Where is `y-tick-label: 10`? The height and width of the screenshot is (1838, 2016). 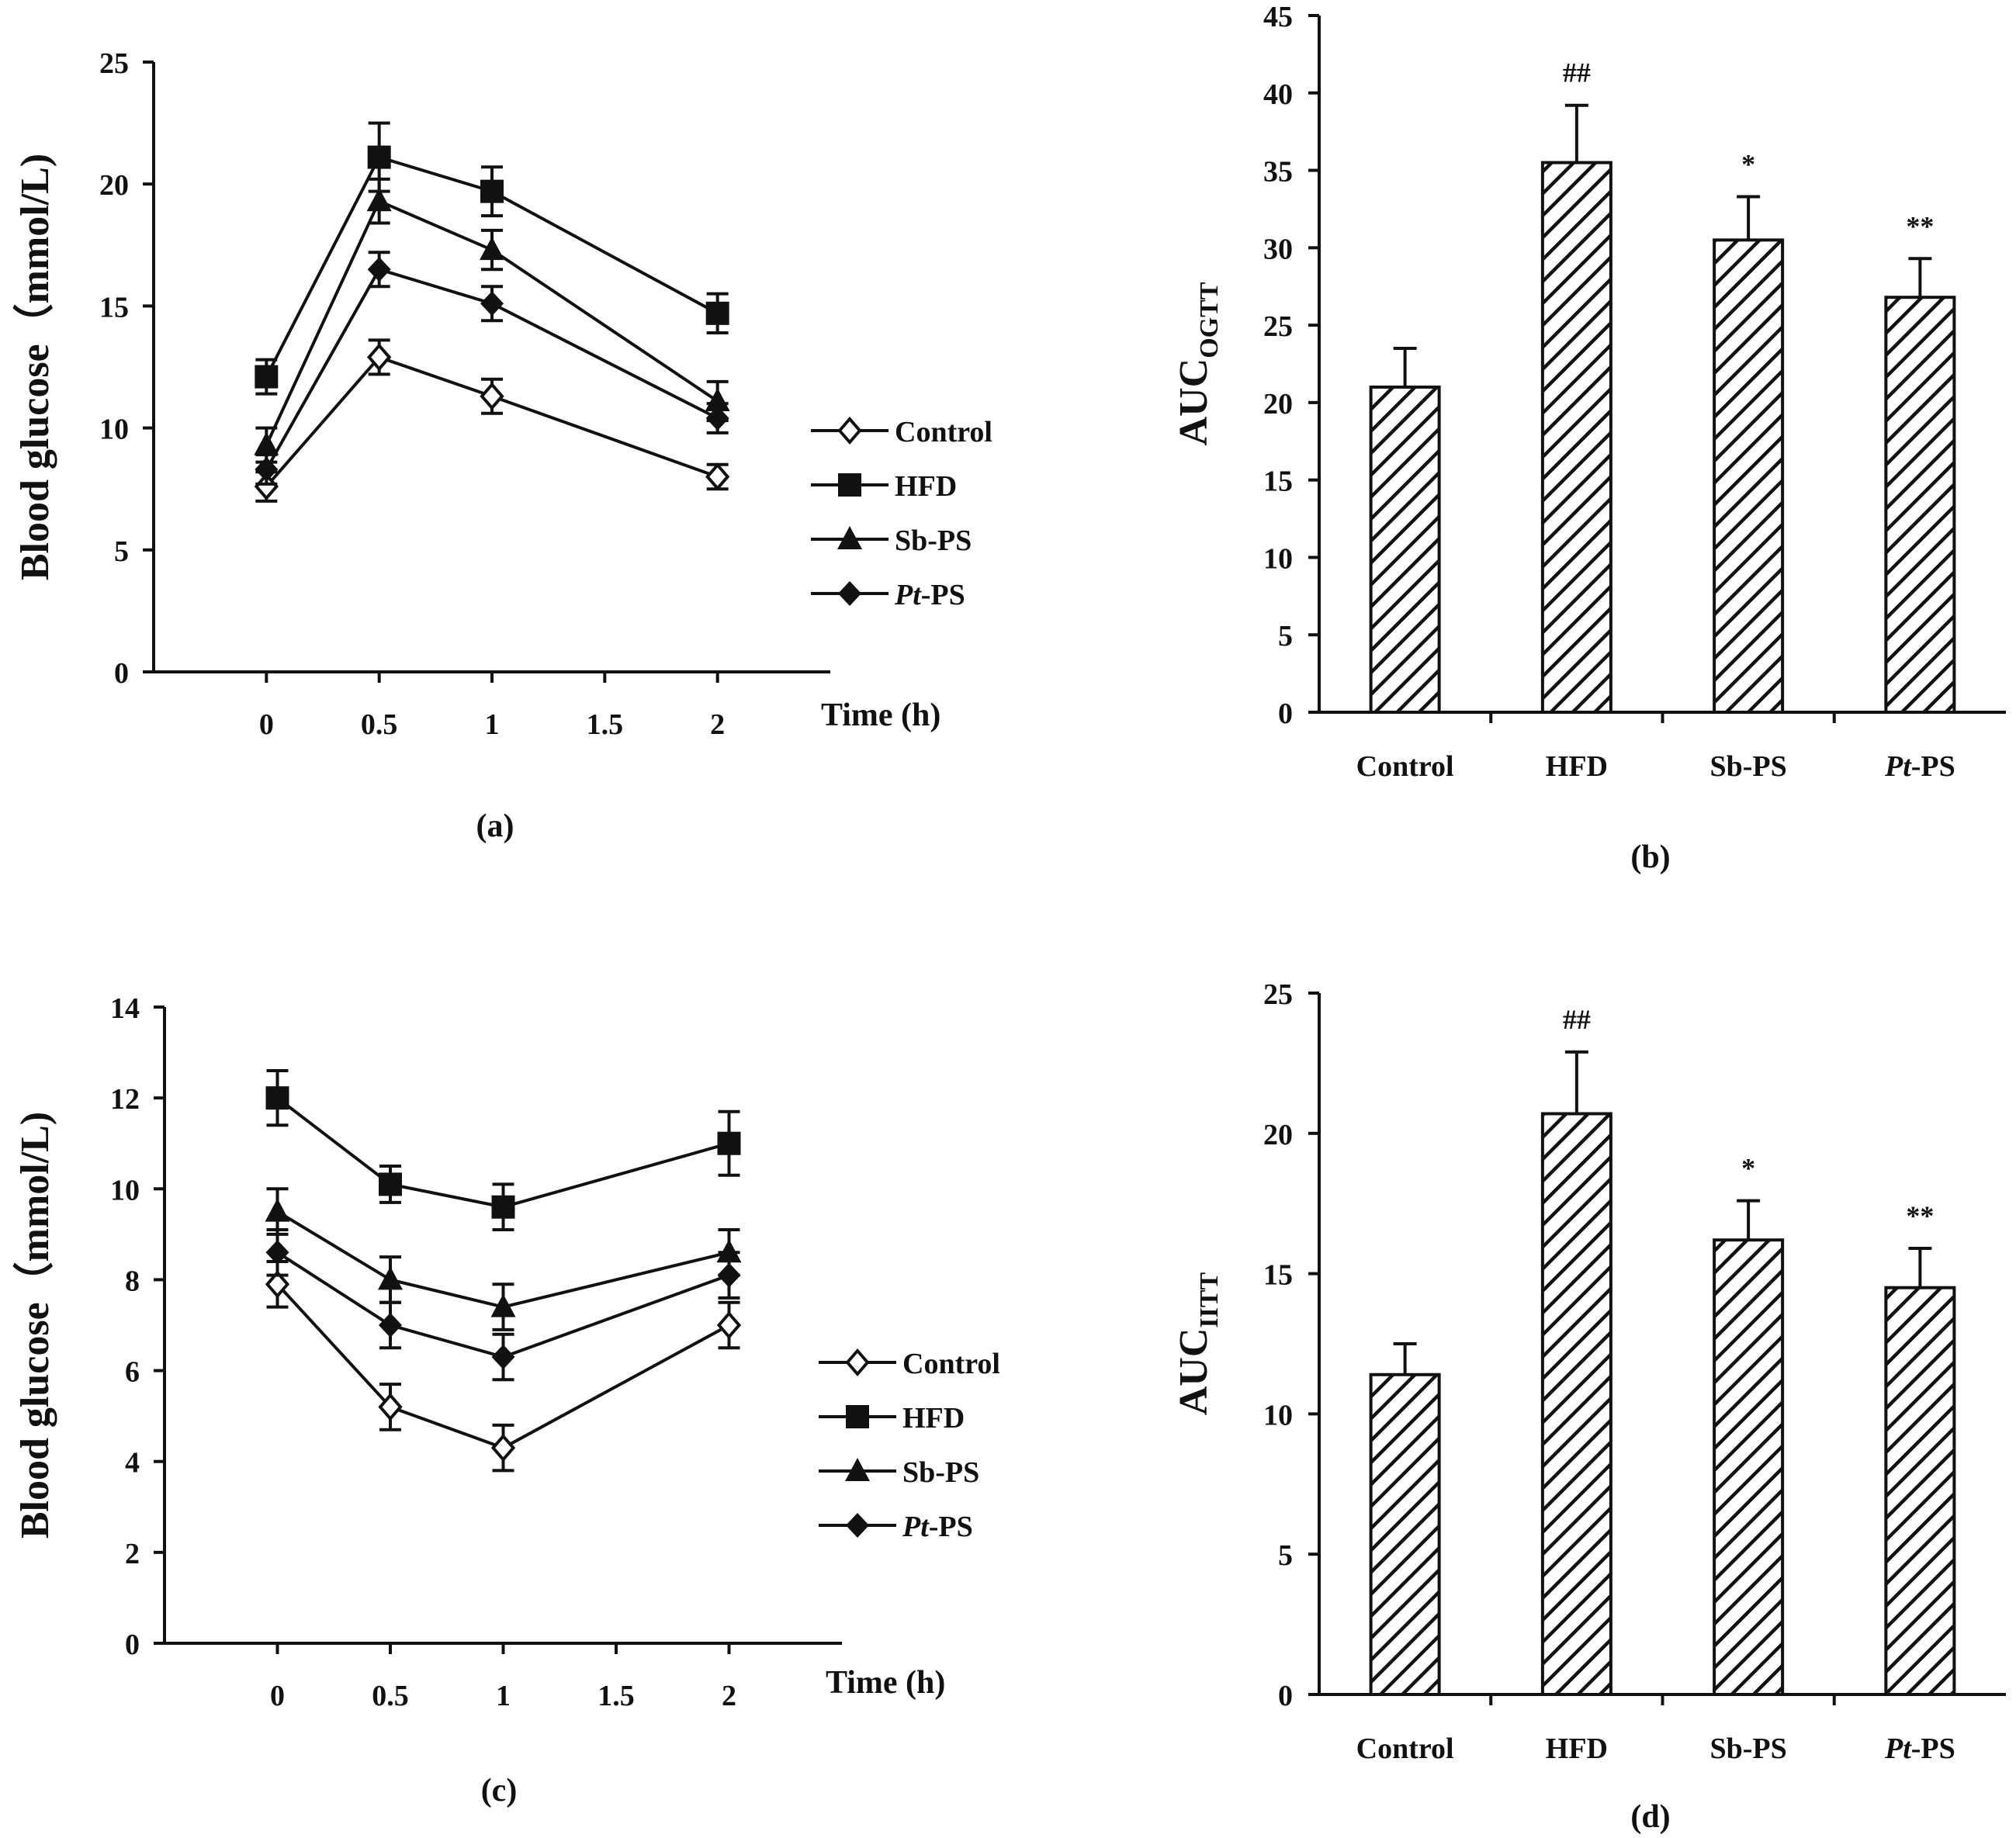 y-tick-label: 10 is located at coordinates (1278, 1415).